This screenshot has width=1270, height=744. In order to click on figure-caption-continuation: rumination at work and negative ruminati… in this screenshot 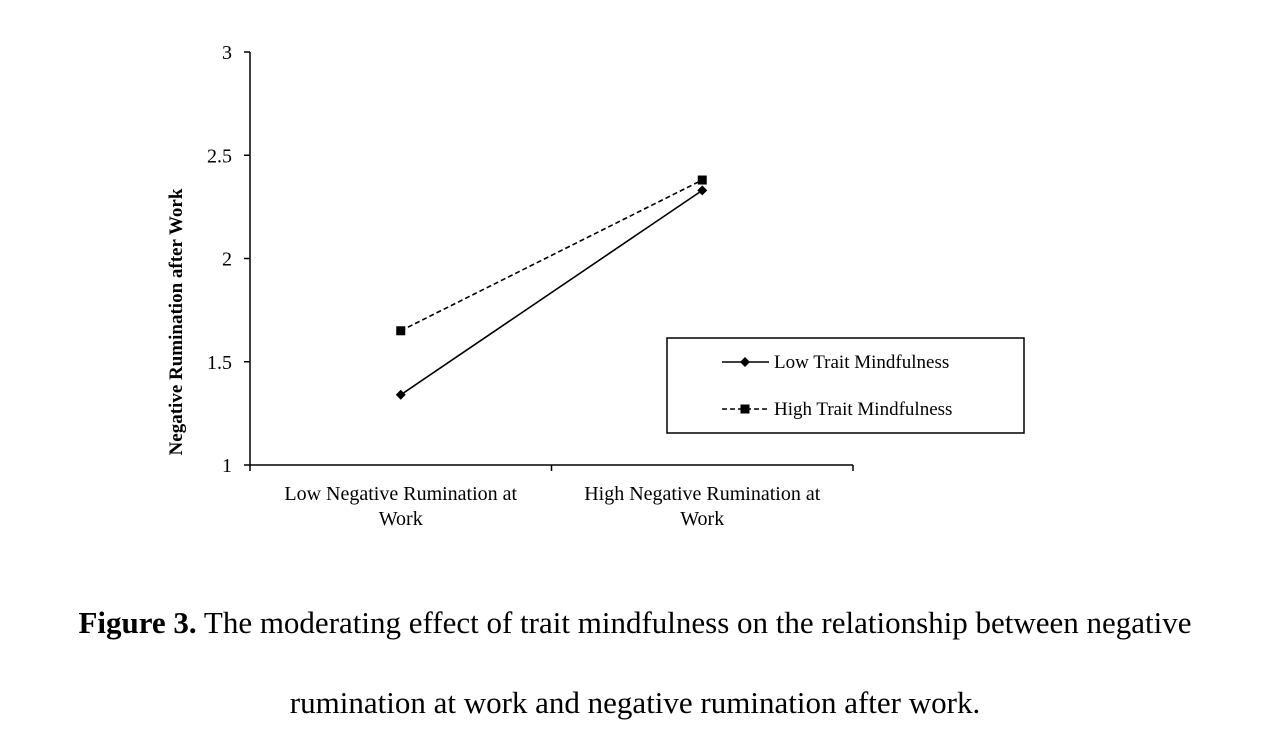, I will do `click(635, 703)`.